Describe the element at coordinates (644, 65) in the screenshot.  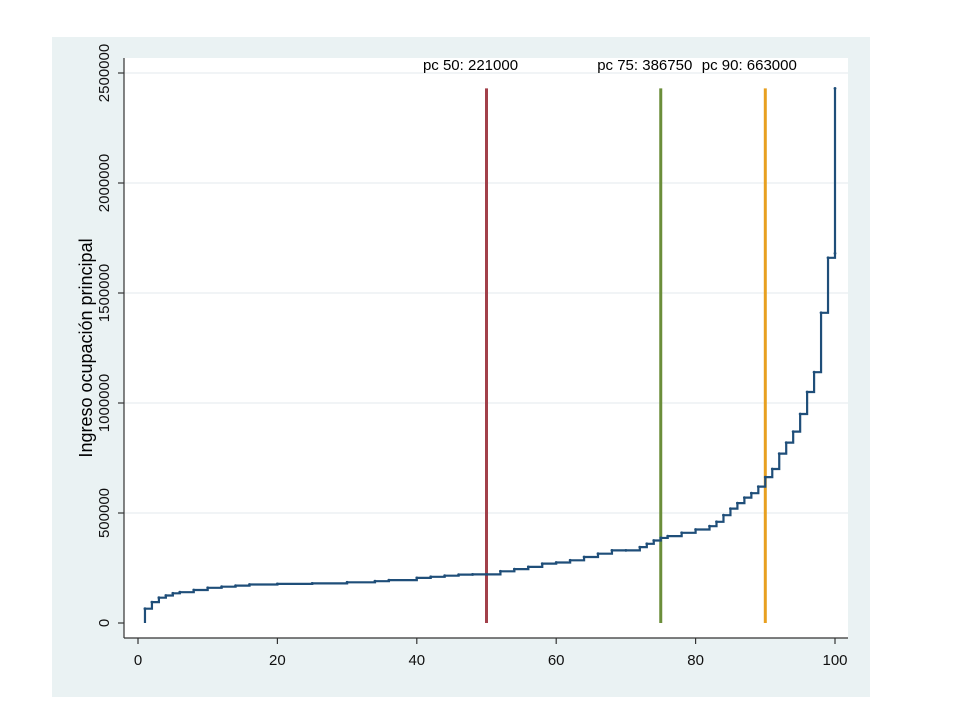
I see `percentile-label: pc 75: 386750` at that location.